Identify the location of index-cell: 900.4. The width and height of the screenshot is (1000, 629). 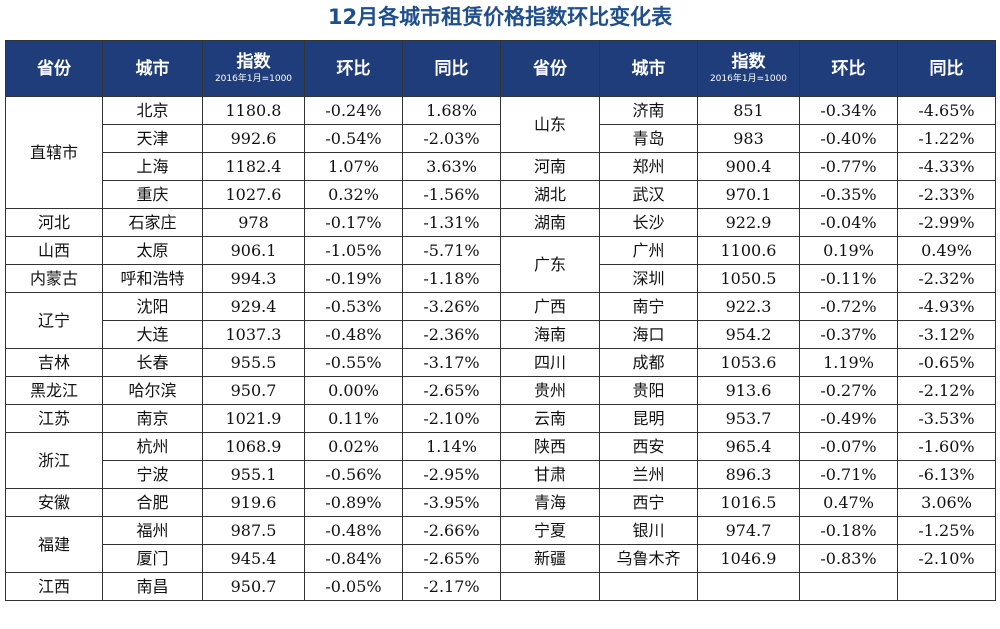
(748, 166).